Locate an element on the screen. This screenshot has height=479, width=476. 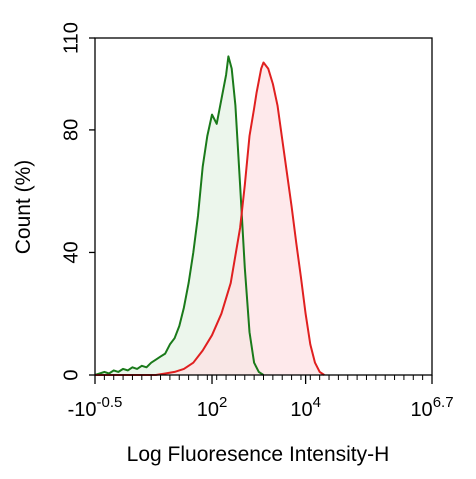
y-tick-label: 80 is located at coordinates (71, 130).